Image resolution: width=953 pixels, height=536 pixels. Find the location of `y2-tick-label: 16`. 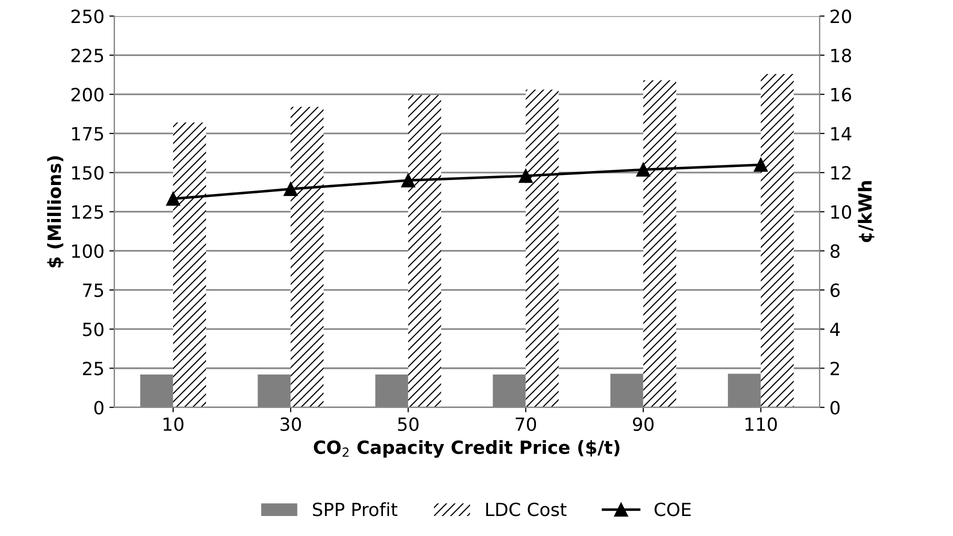

y2-tick-label: 16 is located at coordinates (841, 95).